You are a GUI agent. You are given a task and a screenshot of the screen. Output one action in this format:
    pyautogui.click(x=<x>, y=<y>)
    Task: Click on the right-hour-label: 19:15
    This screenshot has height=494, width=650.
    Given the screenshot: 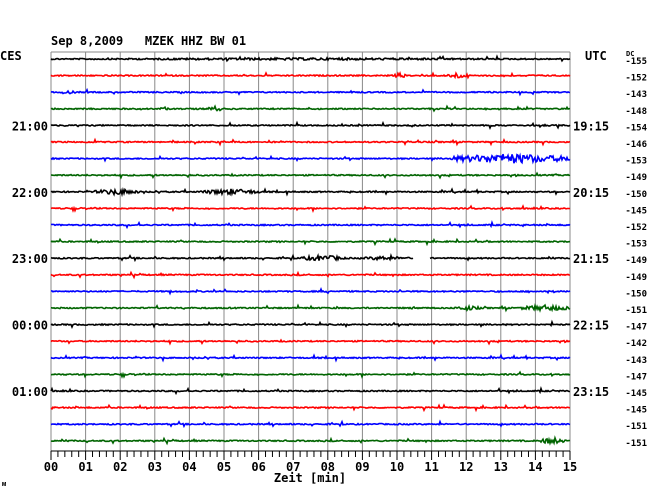 What is the action you would take?
    pyautogui.click(x=591, y=126)
    